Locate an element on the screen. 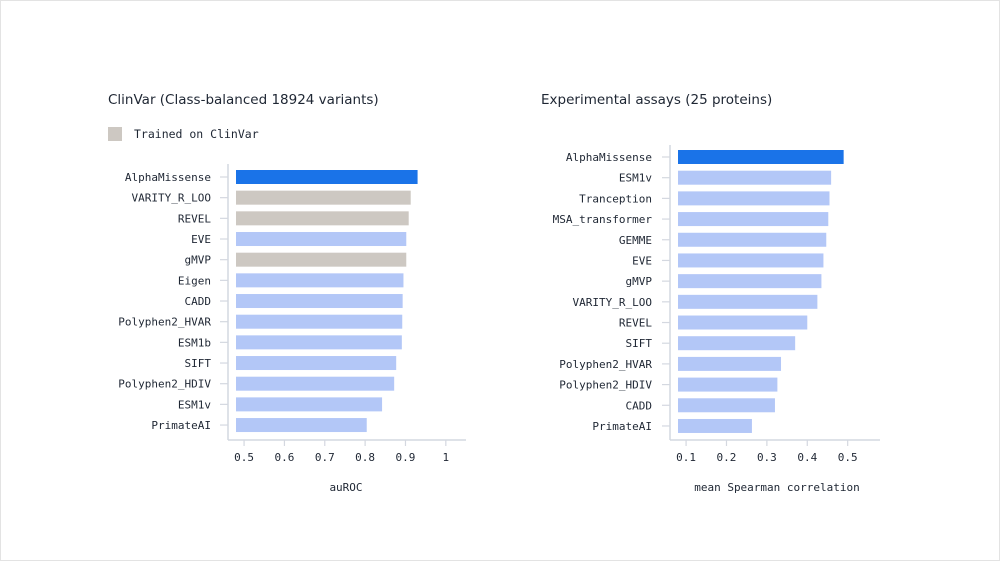 This screenshot has height=561, width=1000. x-tick-label: 0.7 is located at coordinates (325, 457).